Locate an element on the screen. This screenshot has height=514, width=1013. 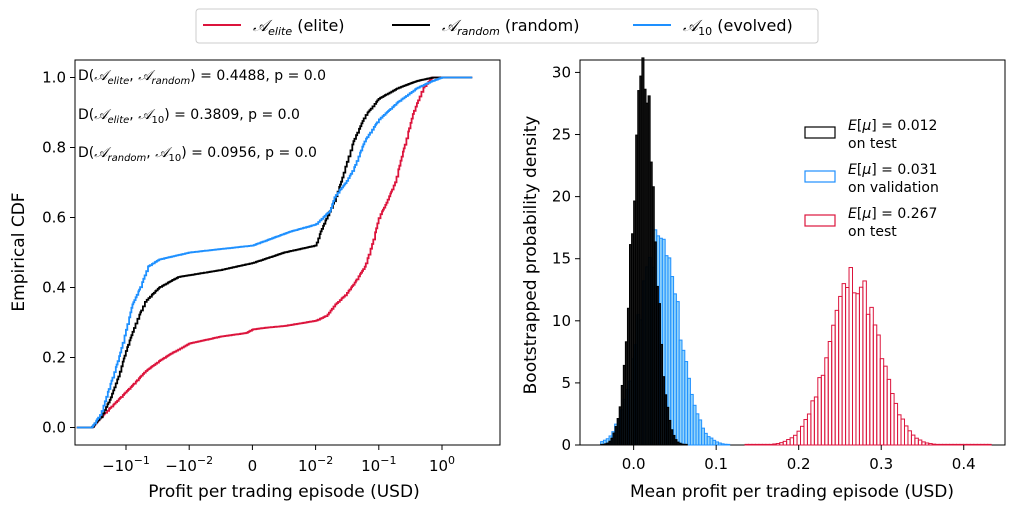
hist-ytick-label: 25 is located at coordinates (561, 135).